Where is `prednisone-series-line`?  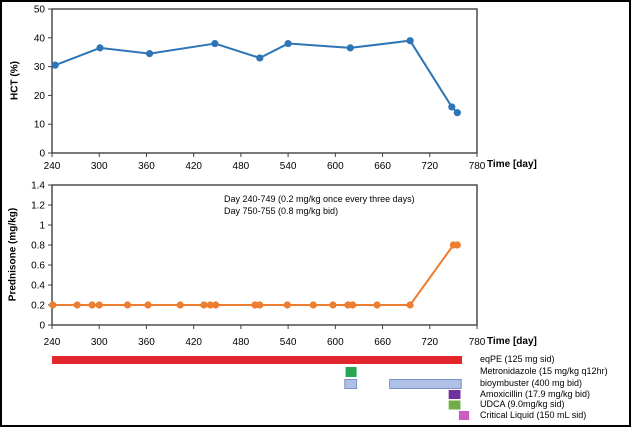
prednisone-series-line is located at coordinates (255, 275).